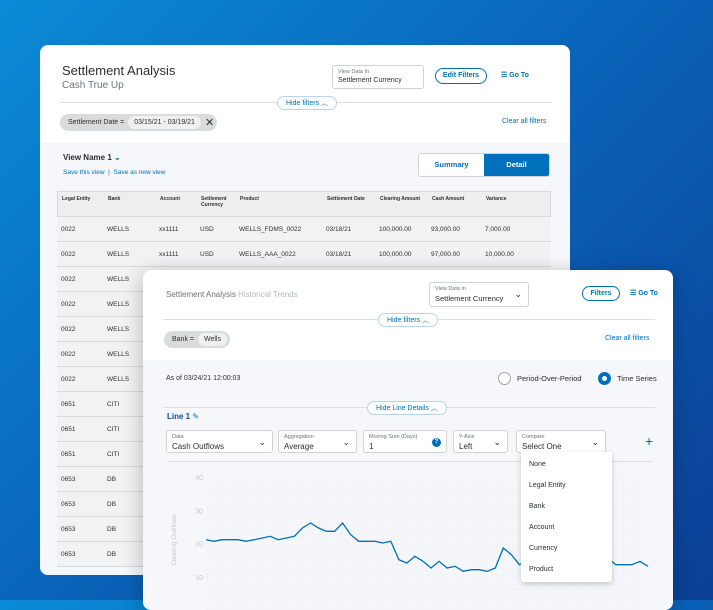 The height and width of the screenshot is (610, 713). What do you see at coordinates (542, 527) in the screenshot?
I see `compare-option: Account` at bounding box center [542, 527].